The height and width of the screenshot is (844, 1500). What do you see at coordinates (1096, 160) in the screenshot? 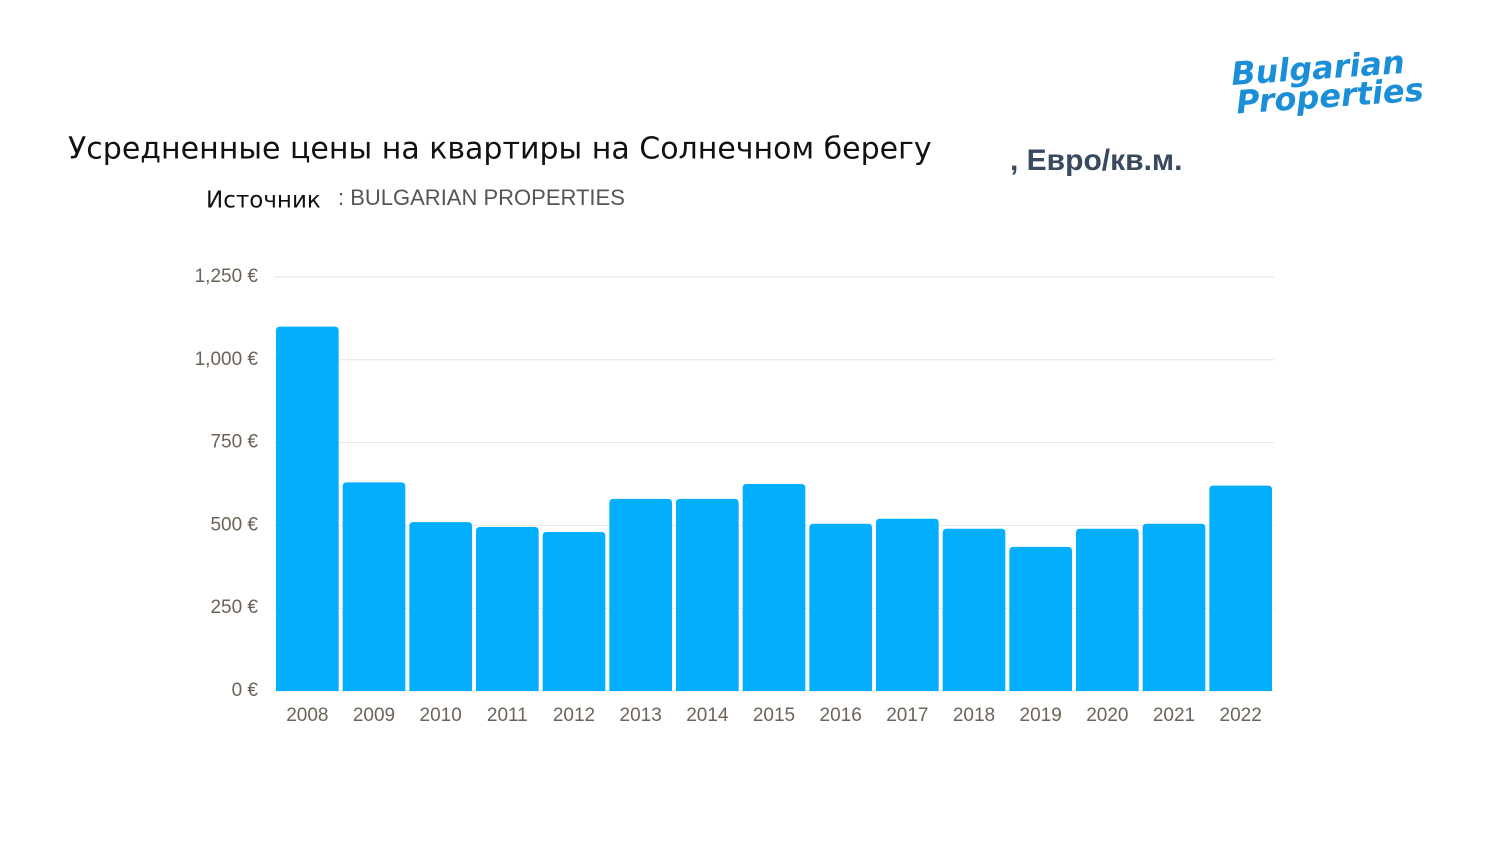
I see `title-unit: , Евро/кв.м.` at bounding box center [1096, 160].